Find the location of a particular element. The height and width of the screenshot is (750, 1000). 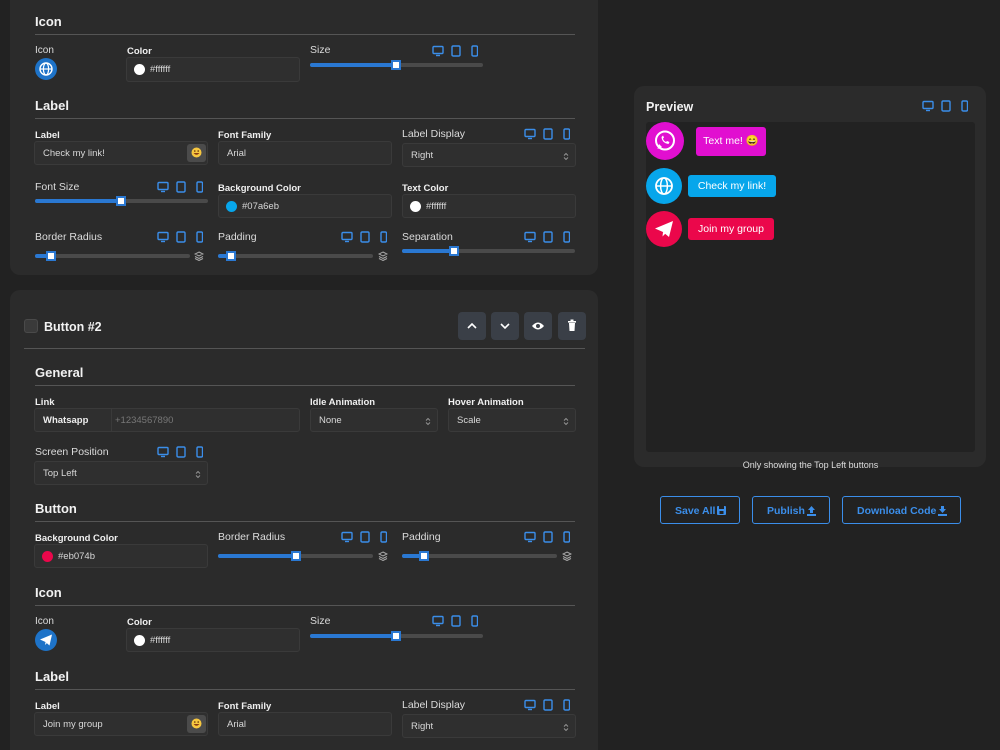

select: Top Left is located at coordinates (121, 473).